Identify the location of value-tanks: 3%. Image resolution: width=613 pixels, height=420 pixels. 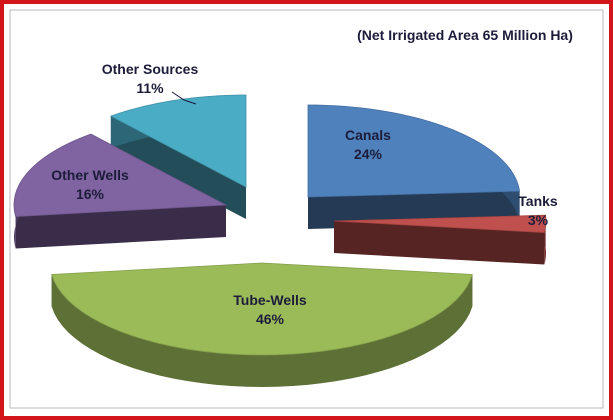
(538, 220).